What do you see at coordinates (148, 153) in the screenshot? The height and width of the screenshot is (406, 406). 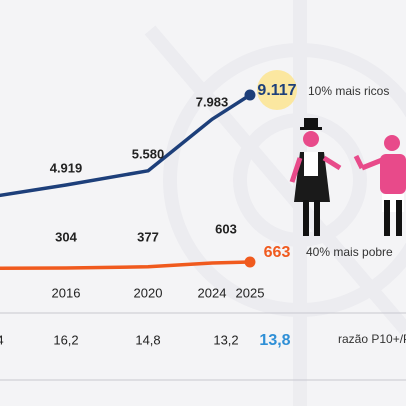 I see `value-label: 5.580` at bounding box center [148, 153].